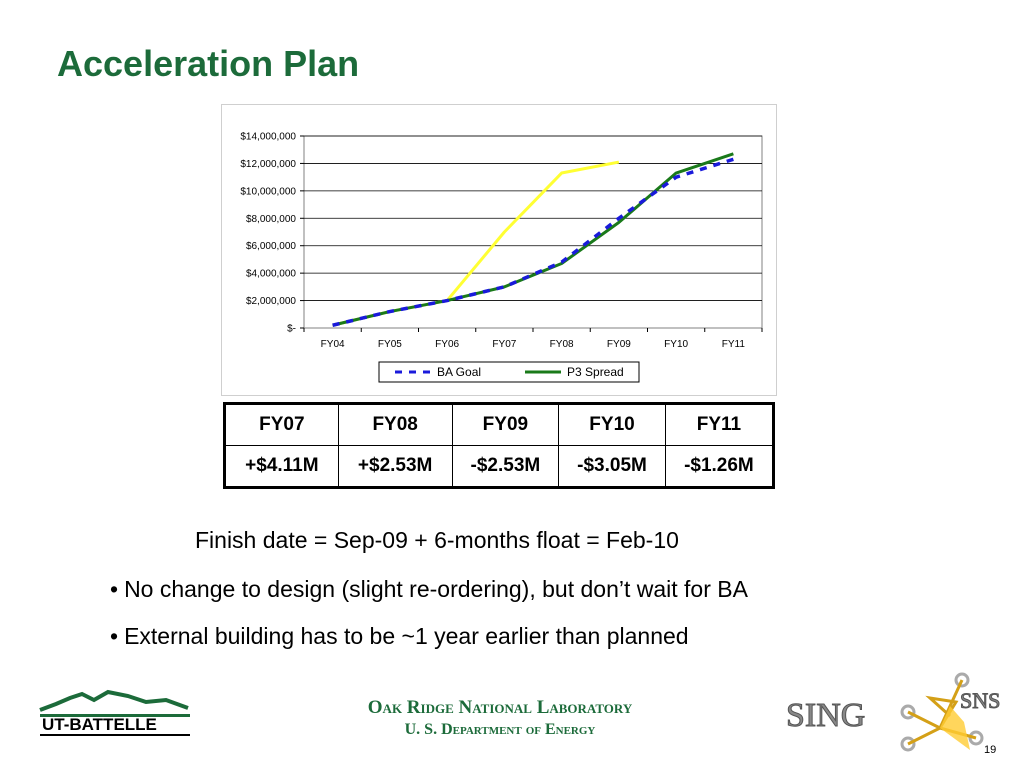 Image resolution: width=1024 pixels, height=768 pixels. What do you see at coordinates (268, 137) in the screenshot?
I see `y-tick-label: $14,000,000` at bounding box center [268, 137].